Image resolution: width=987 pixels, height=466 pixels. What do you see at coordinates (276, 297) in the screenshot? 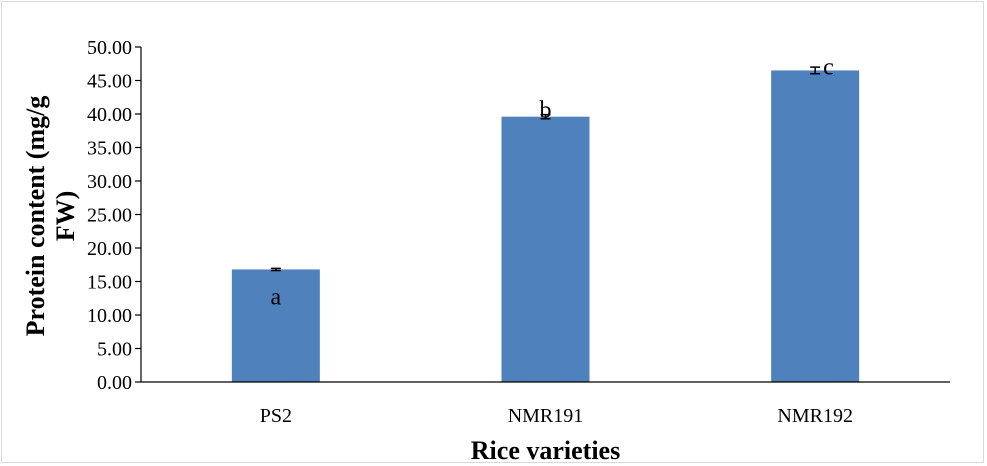
I see `significance-label: a` at bounding box center [276, 297].